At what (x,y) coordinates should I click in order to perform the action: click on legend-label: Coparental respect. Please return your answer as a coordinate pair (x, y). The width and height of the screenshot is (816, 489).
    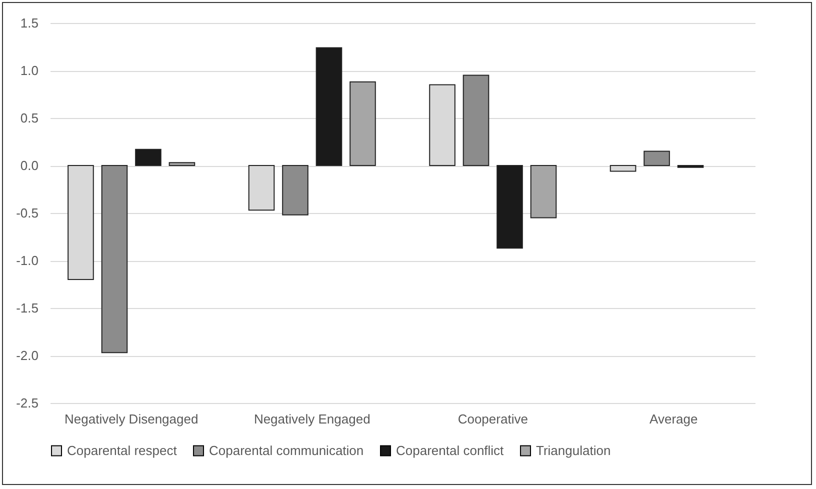
    Looking at the image, I should click on (122, 450).